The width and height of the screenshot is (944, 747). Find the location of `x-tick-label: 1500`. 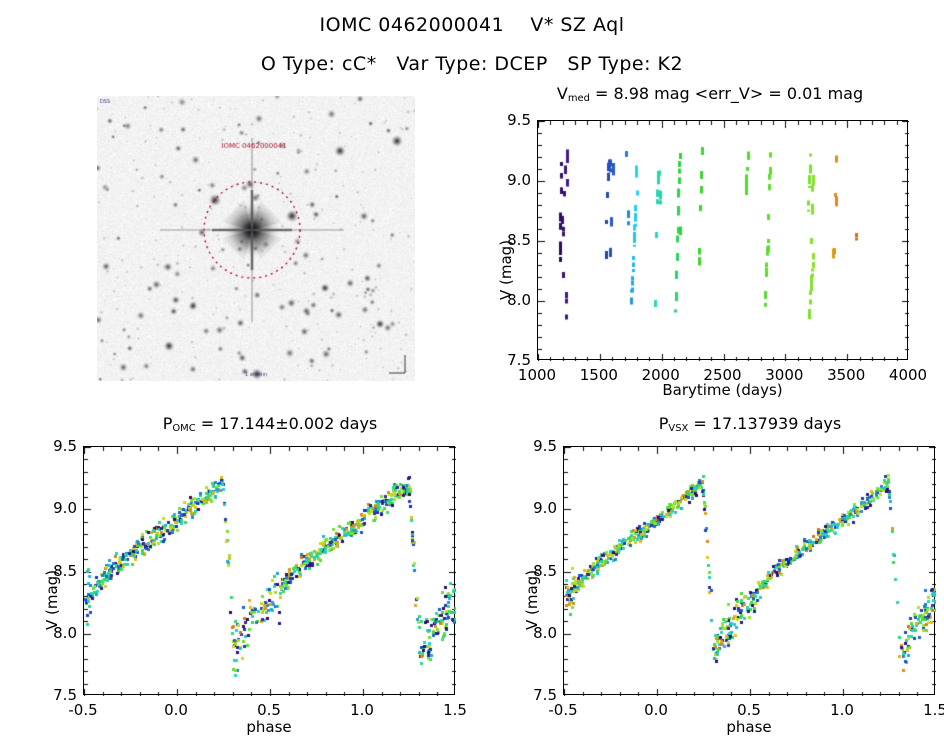

x-tick-label: 1500 is located at coordinates (598, 375).